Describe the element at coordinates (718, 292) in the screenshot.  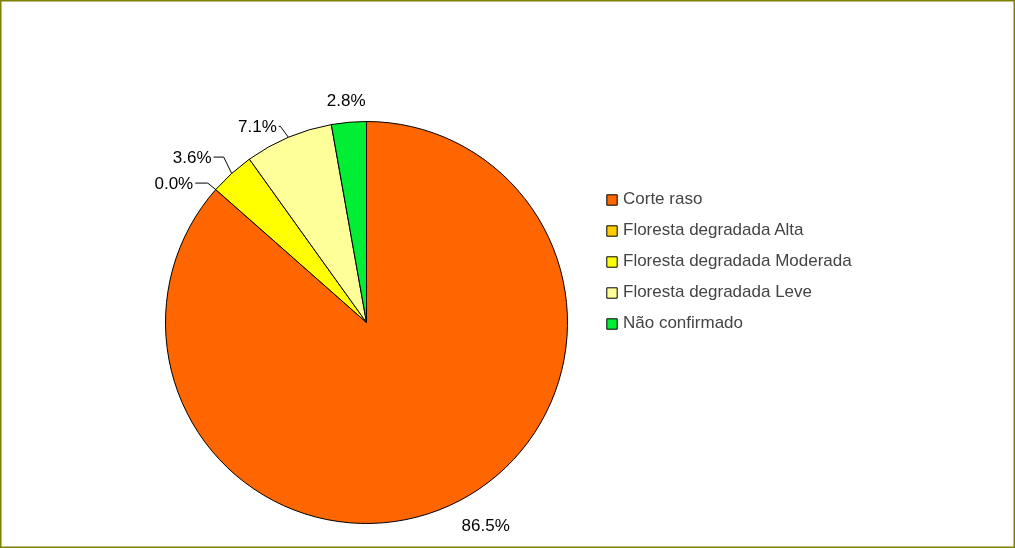
I see `legend-label: Floresta degradada Leve` at that location.